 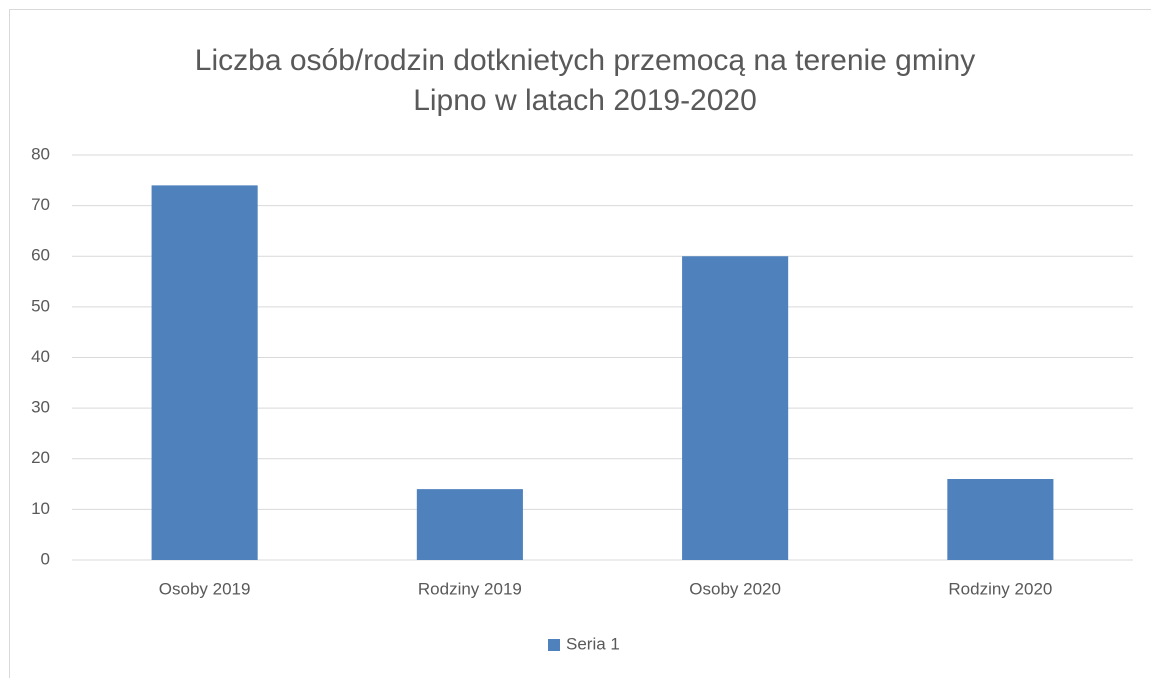 What do you see at coordinates (40, 508) in the screenshot?
I see `y-tick-label: 10` at bounding box center [40, 508].